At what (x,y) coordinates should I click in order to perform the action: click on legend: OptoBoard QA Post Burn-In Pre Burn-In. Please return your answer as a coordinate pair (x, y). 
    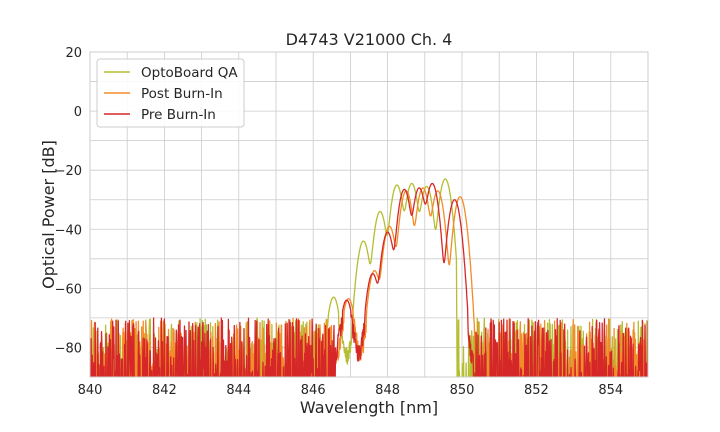
    Looking at the image, I should click on (170, 93).